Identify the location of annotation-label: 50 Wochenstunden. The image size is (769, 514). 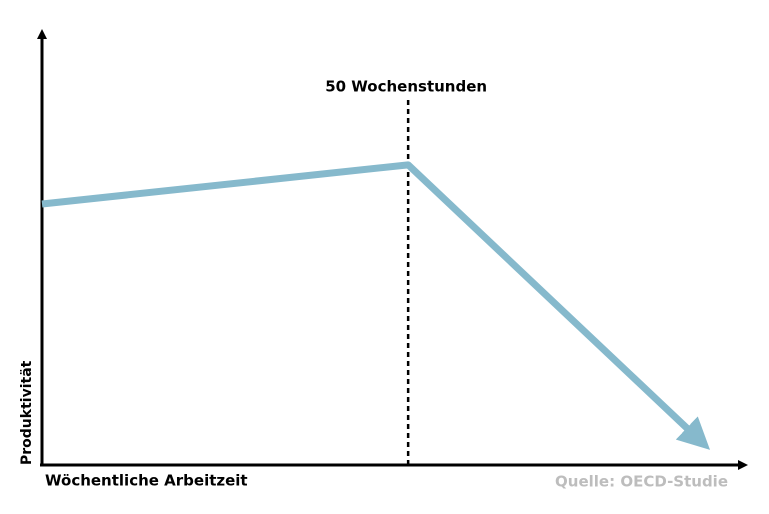
(406, 87).